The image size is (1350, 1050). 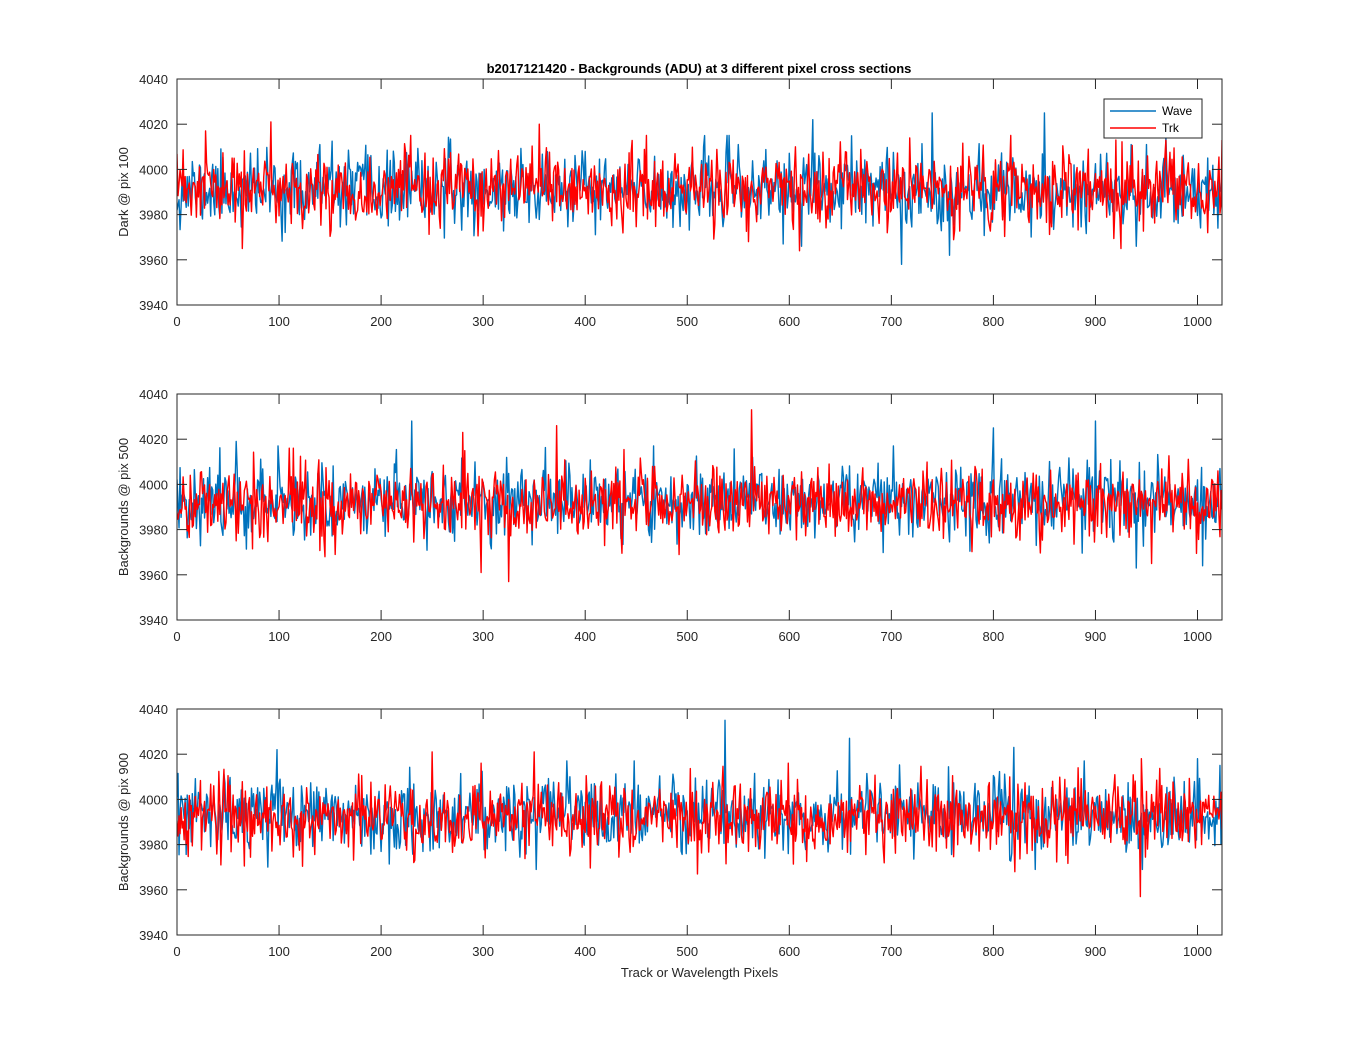 I want to click on series-line-wave, so click(x=699, y=795).